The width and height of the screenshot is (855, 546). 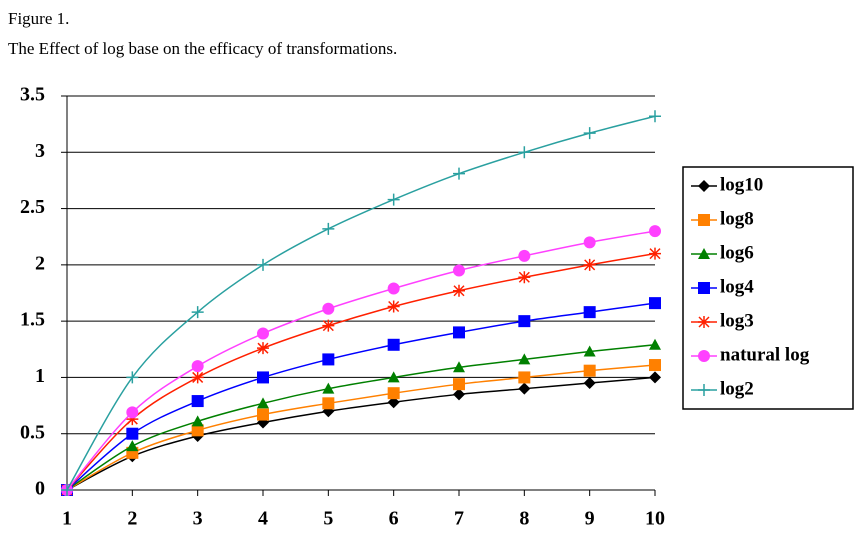 I want to click on x-tick-label: 4, so click(x=263, y=519).